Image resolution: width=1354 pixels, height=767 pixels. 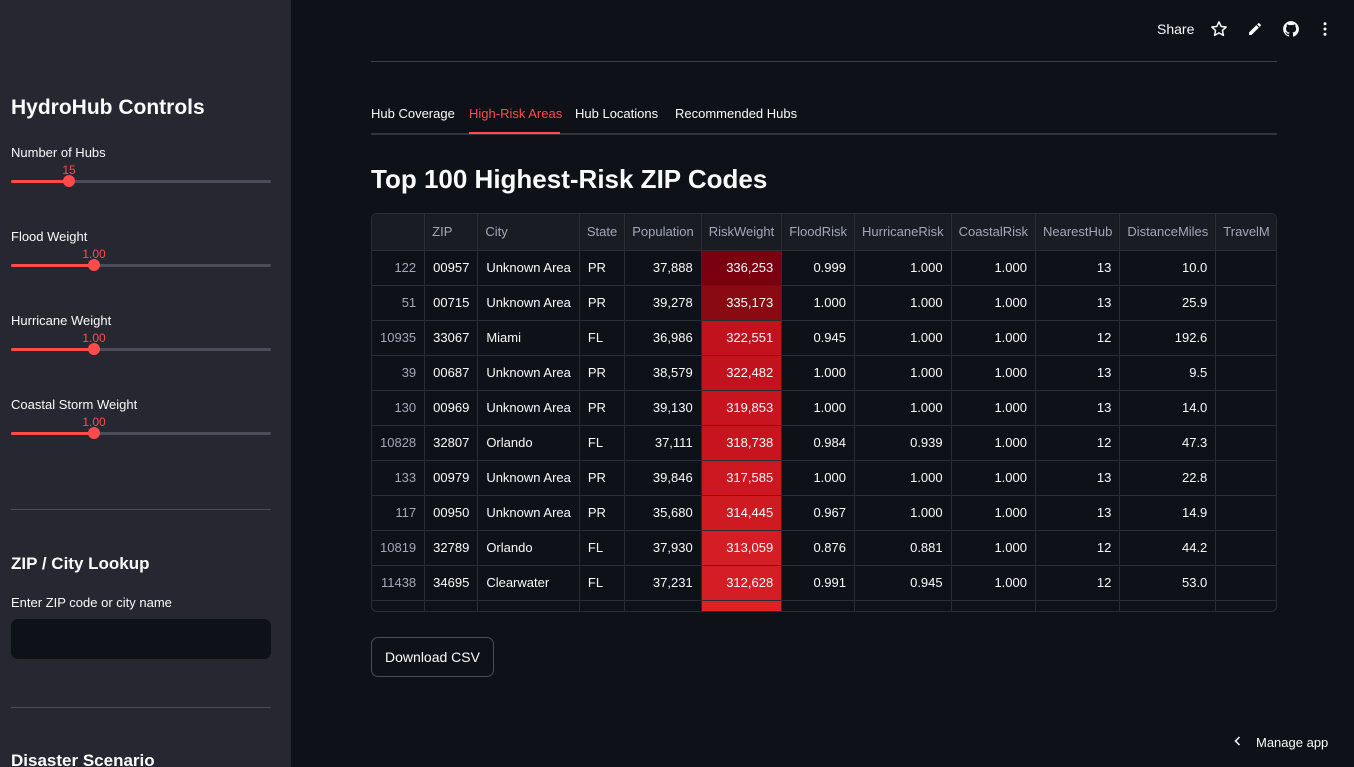 What do you see at coordinates (399, 232) in the screenshot?
I see `column-header` at bounding box center [399, 232].